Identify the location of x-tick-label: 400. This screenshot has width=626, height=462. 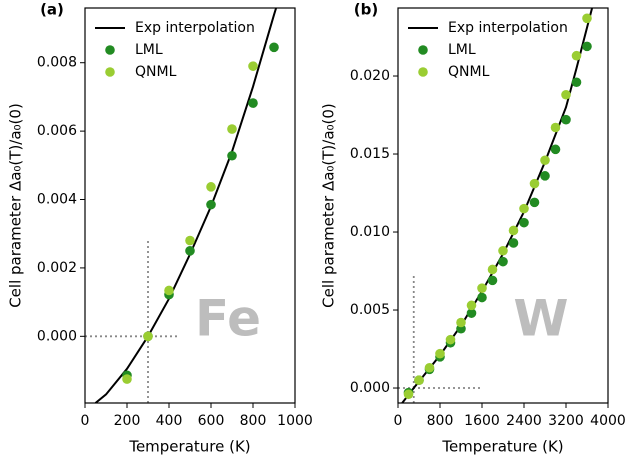
(169, 421).